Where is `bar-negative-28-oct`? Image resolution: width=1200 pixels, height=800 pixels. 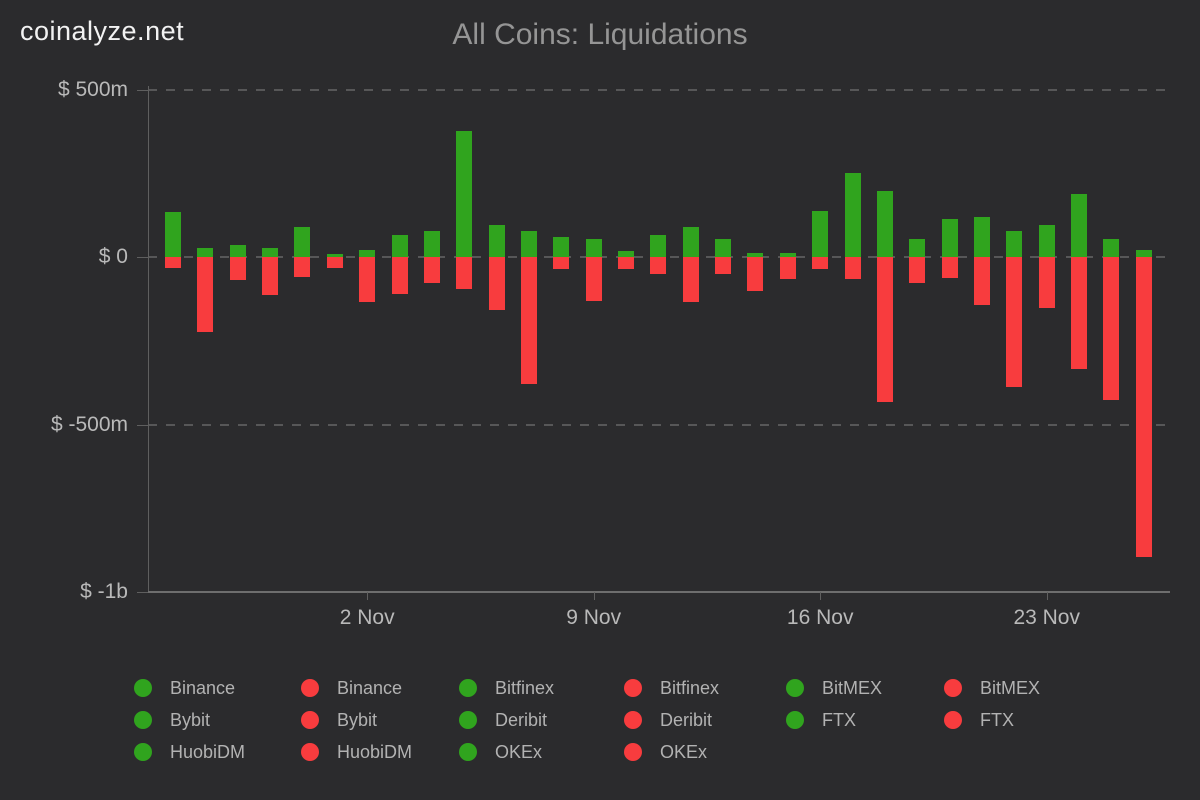 bar-negative-28-oct is located at coordinates (205, 294).